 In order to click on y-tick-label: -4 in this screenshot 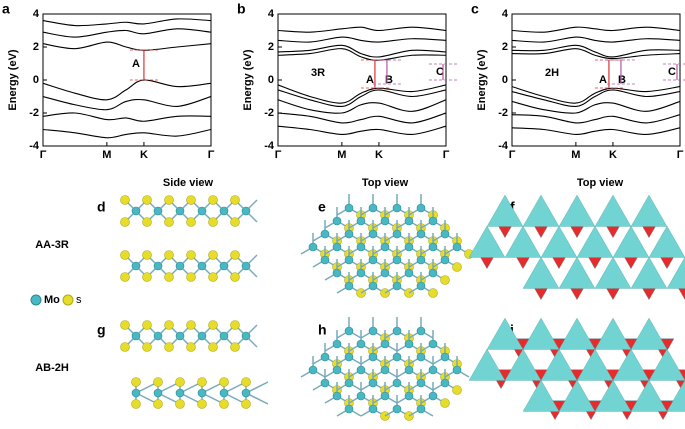, I will do `click(503, 146)`.